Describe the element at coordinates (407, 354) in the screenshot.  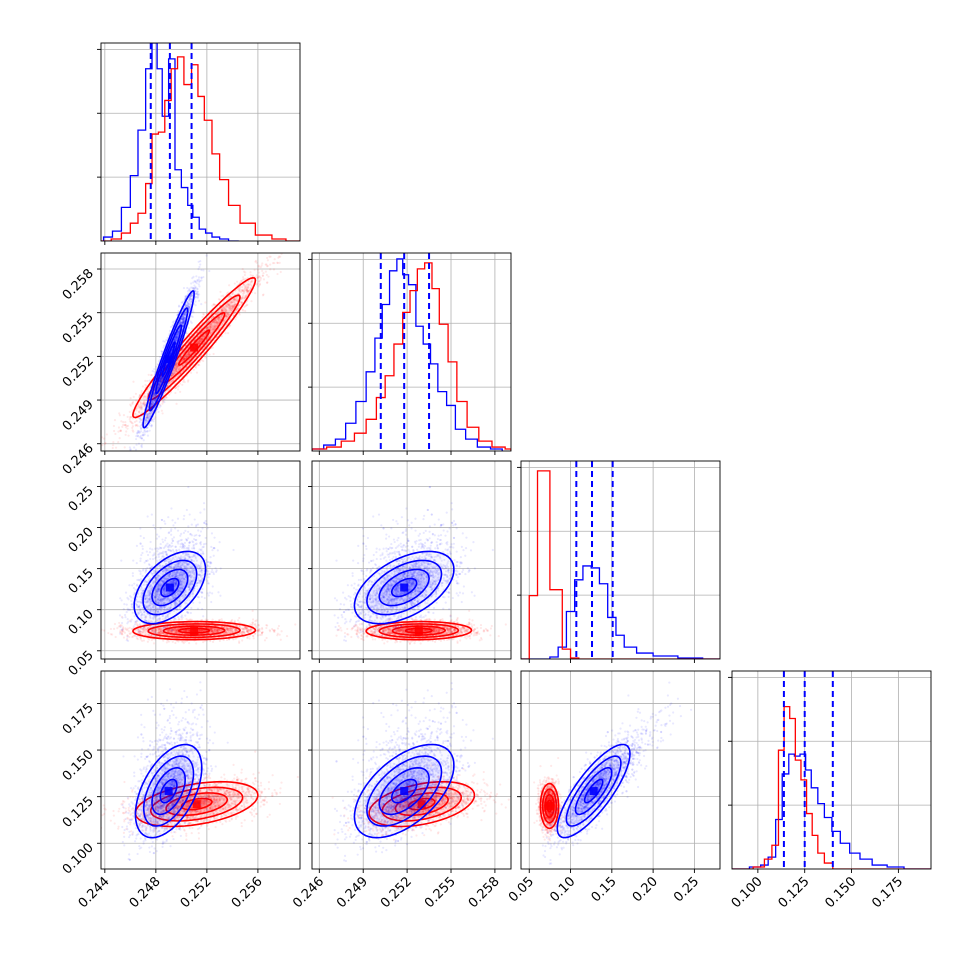
I see `histogram-blue` at that location.